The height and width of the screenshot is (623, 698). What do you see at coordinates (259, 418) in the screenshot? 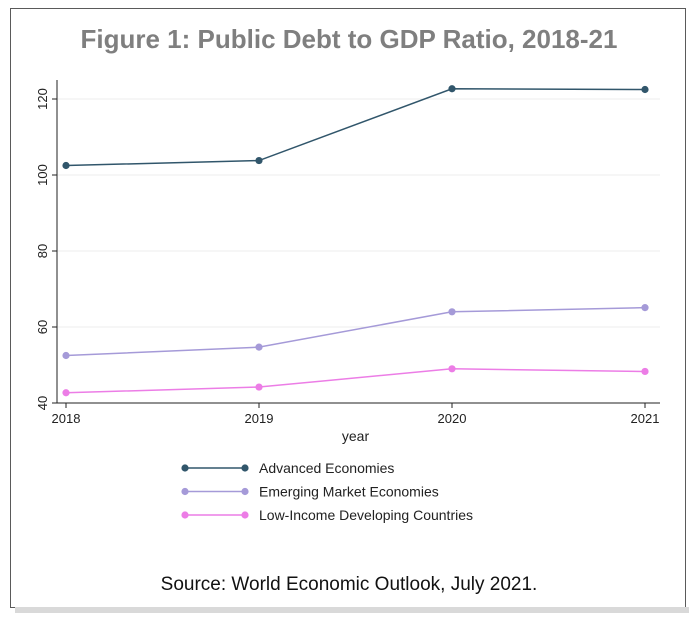
I see `x-tick-label: 2019` at bounding box center [259, 418].